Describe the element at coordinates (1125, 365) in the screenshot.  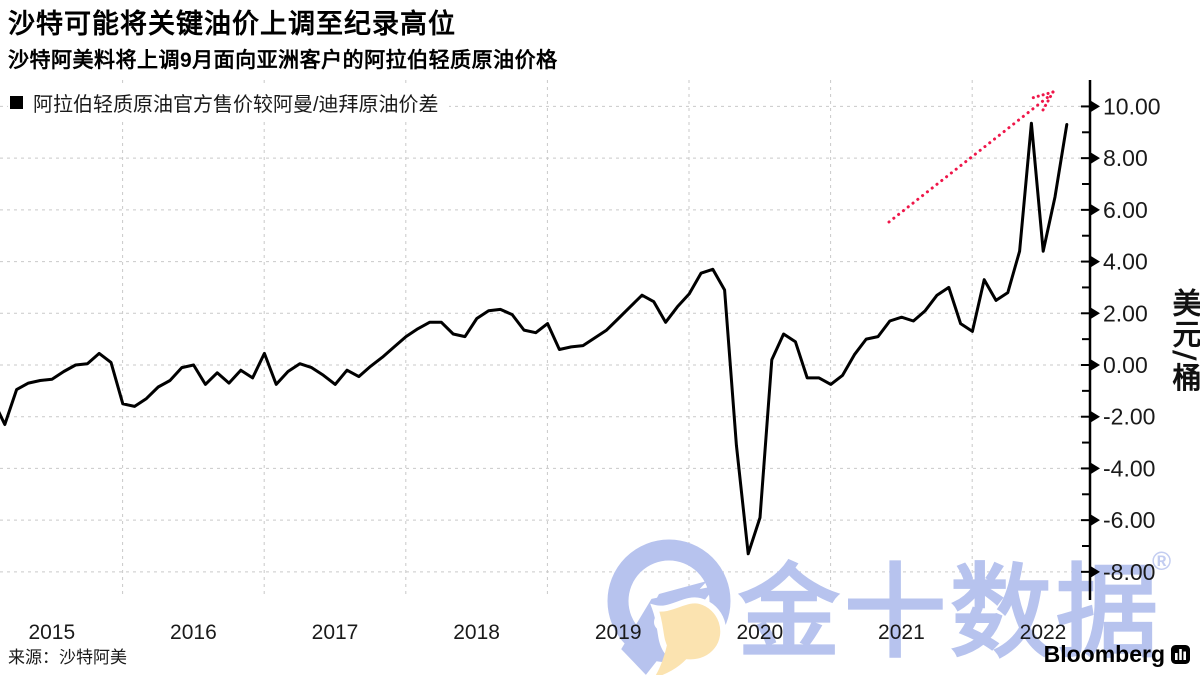
I see `y-axis-tick-label: 0.00` at that location.